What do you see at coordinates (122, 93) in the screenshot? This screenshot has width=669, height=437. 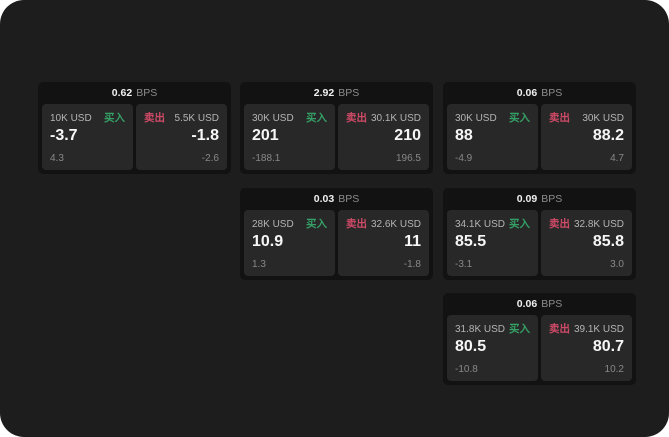 I see `bps-value: 0.62` at bounding box center [122, 93].